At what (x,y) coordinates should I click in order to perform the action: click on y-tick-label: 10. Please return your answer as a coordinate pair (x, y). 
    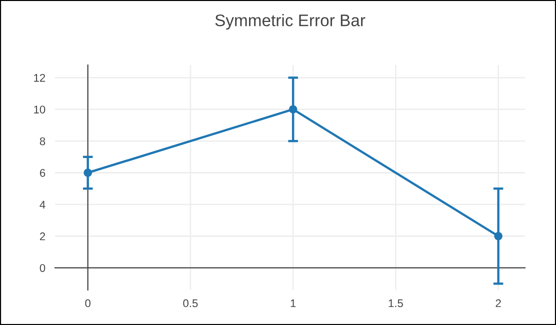
    Looking at the image, I should click on (40, 110).